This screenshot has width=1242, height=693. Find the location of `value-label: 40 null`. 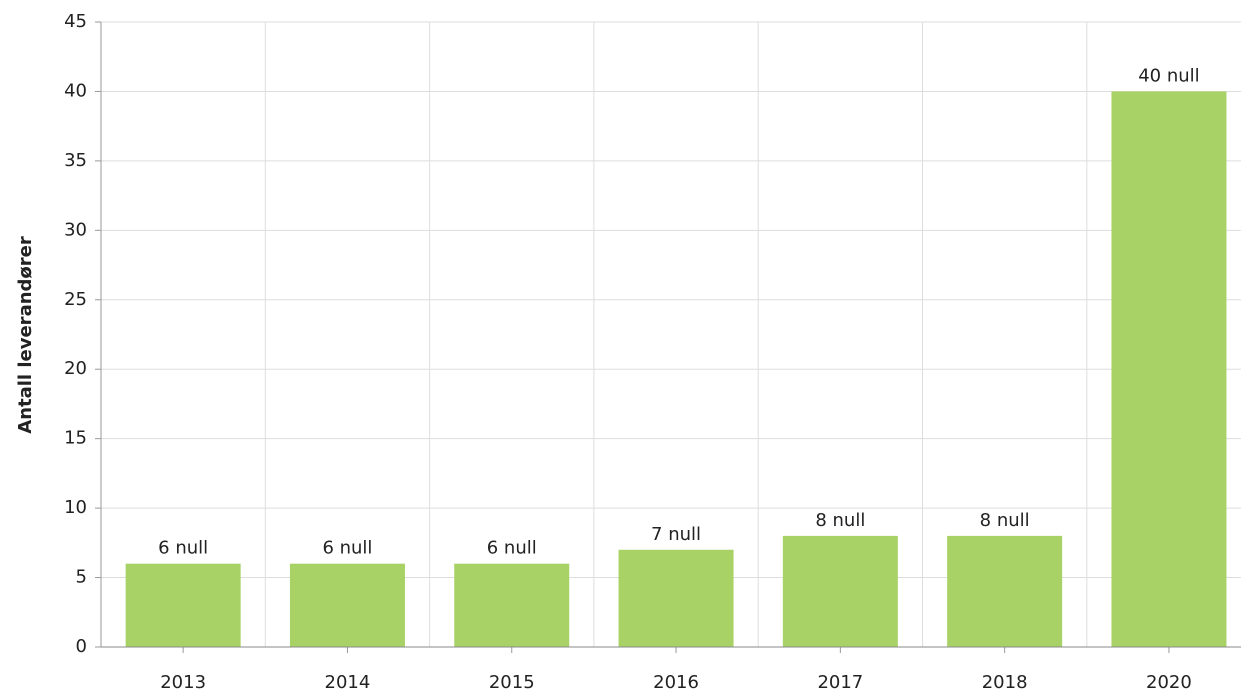

value-label: 40 null is located at coordinates (1168, 75).